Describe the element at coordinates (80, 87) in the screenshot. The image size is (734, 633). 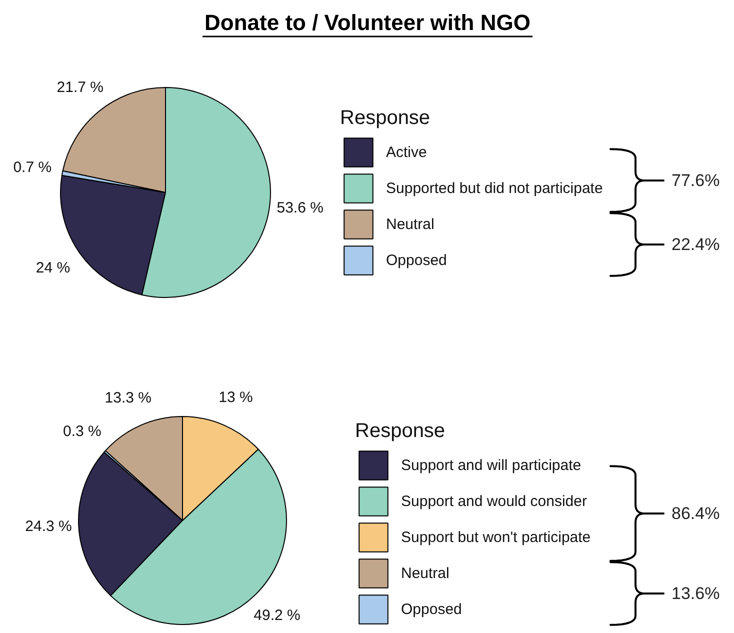
I see `data-label: 21.7 %` at that location.